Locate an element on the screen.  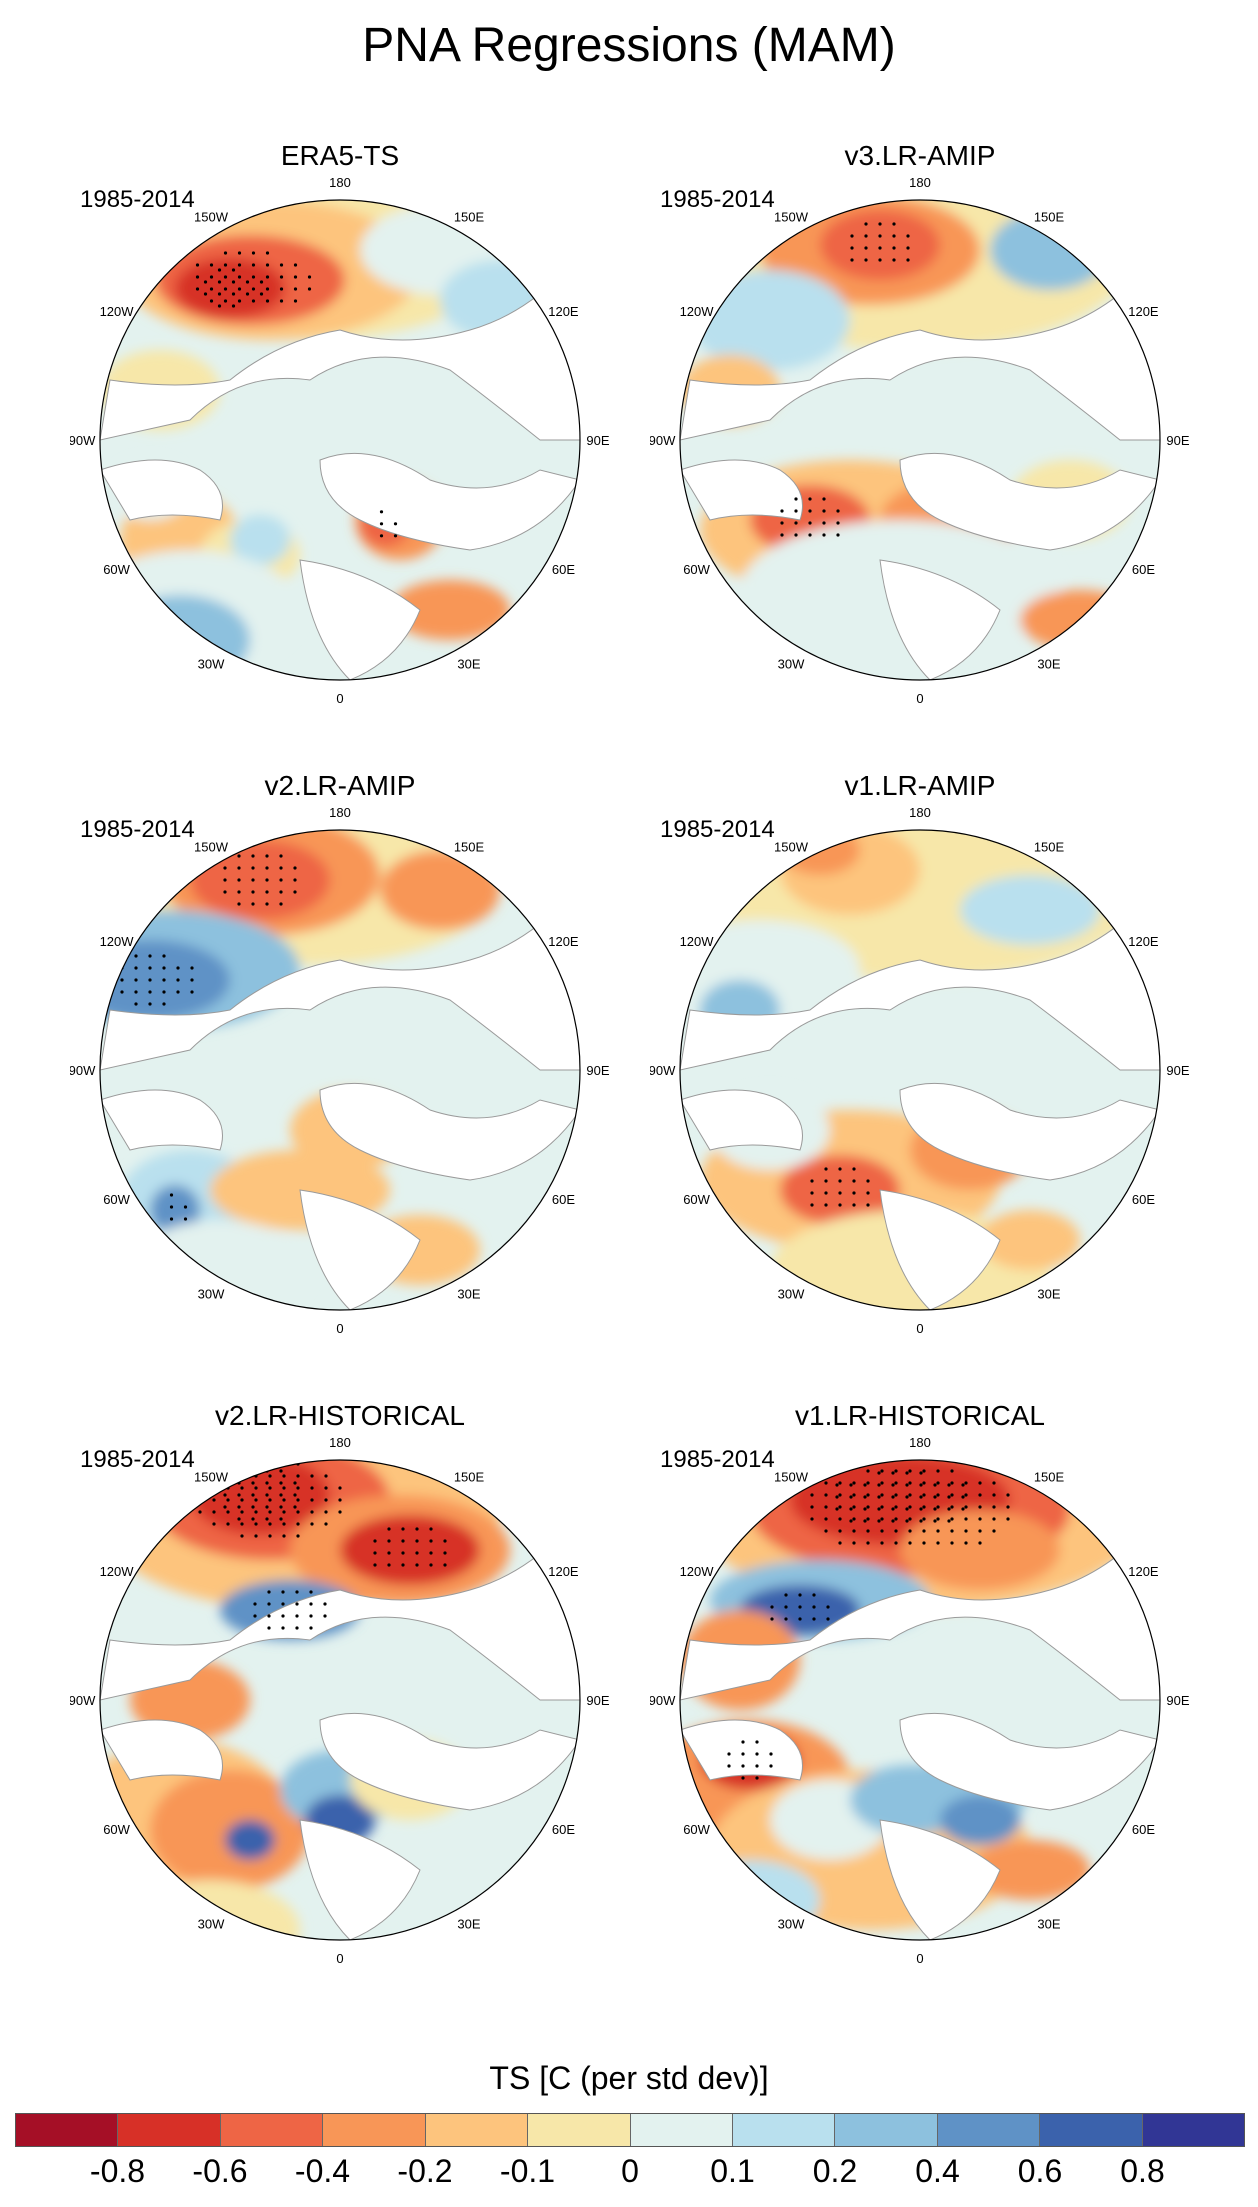
longitude-label: 30E is located at coordinates (1048, 663).